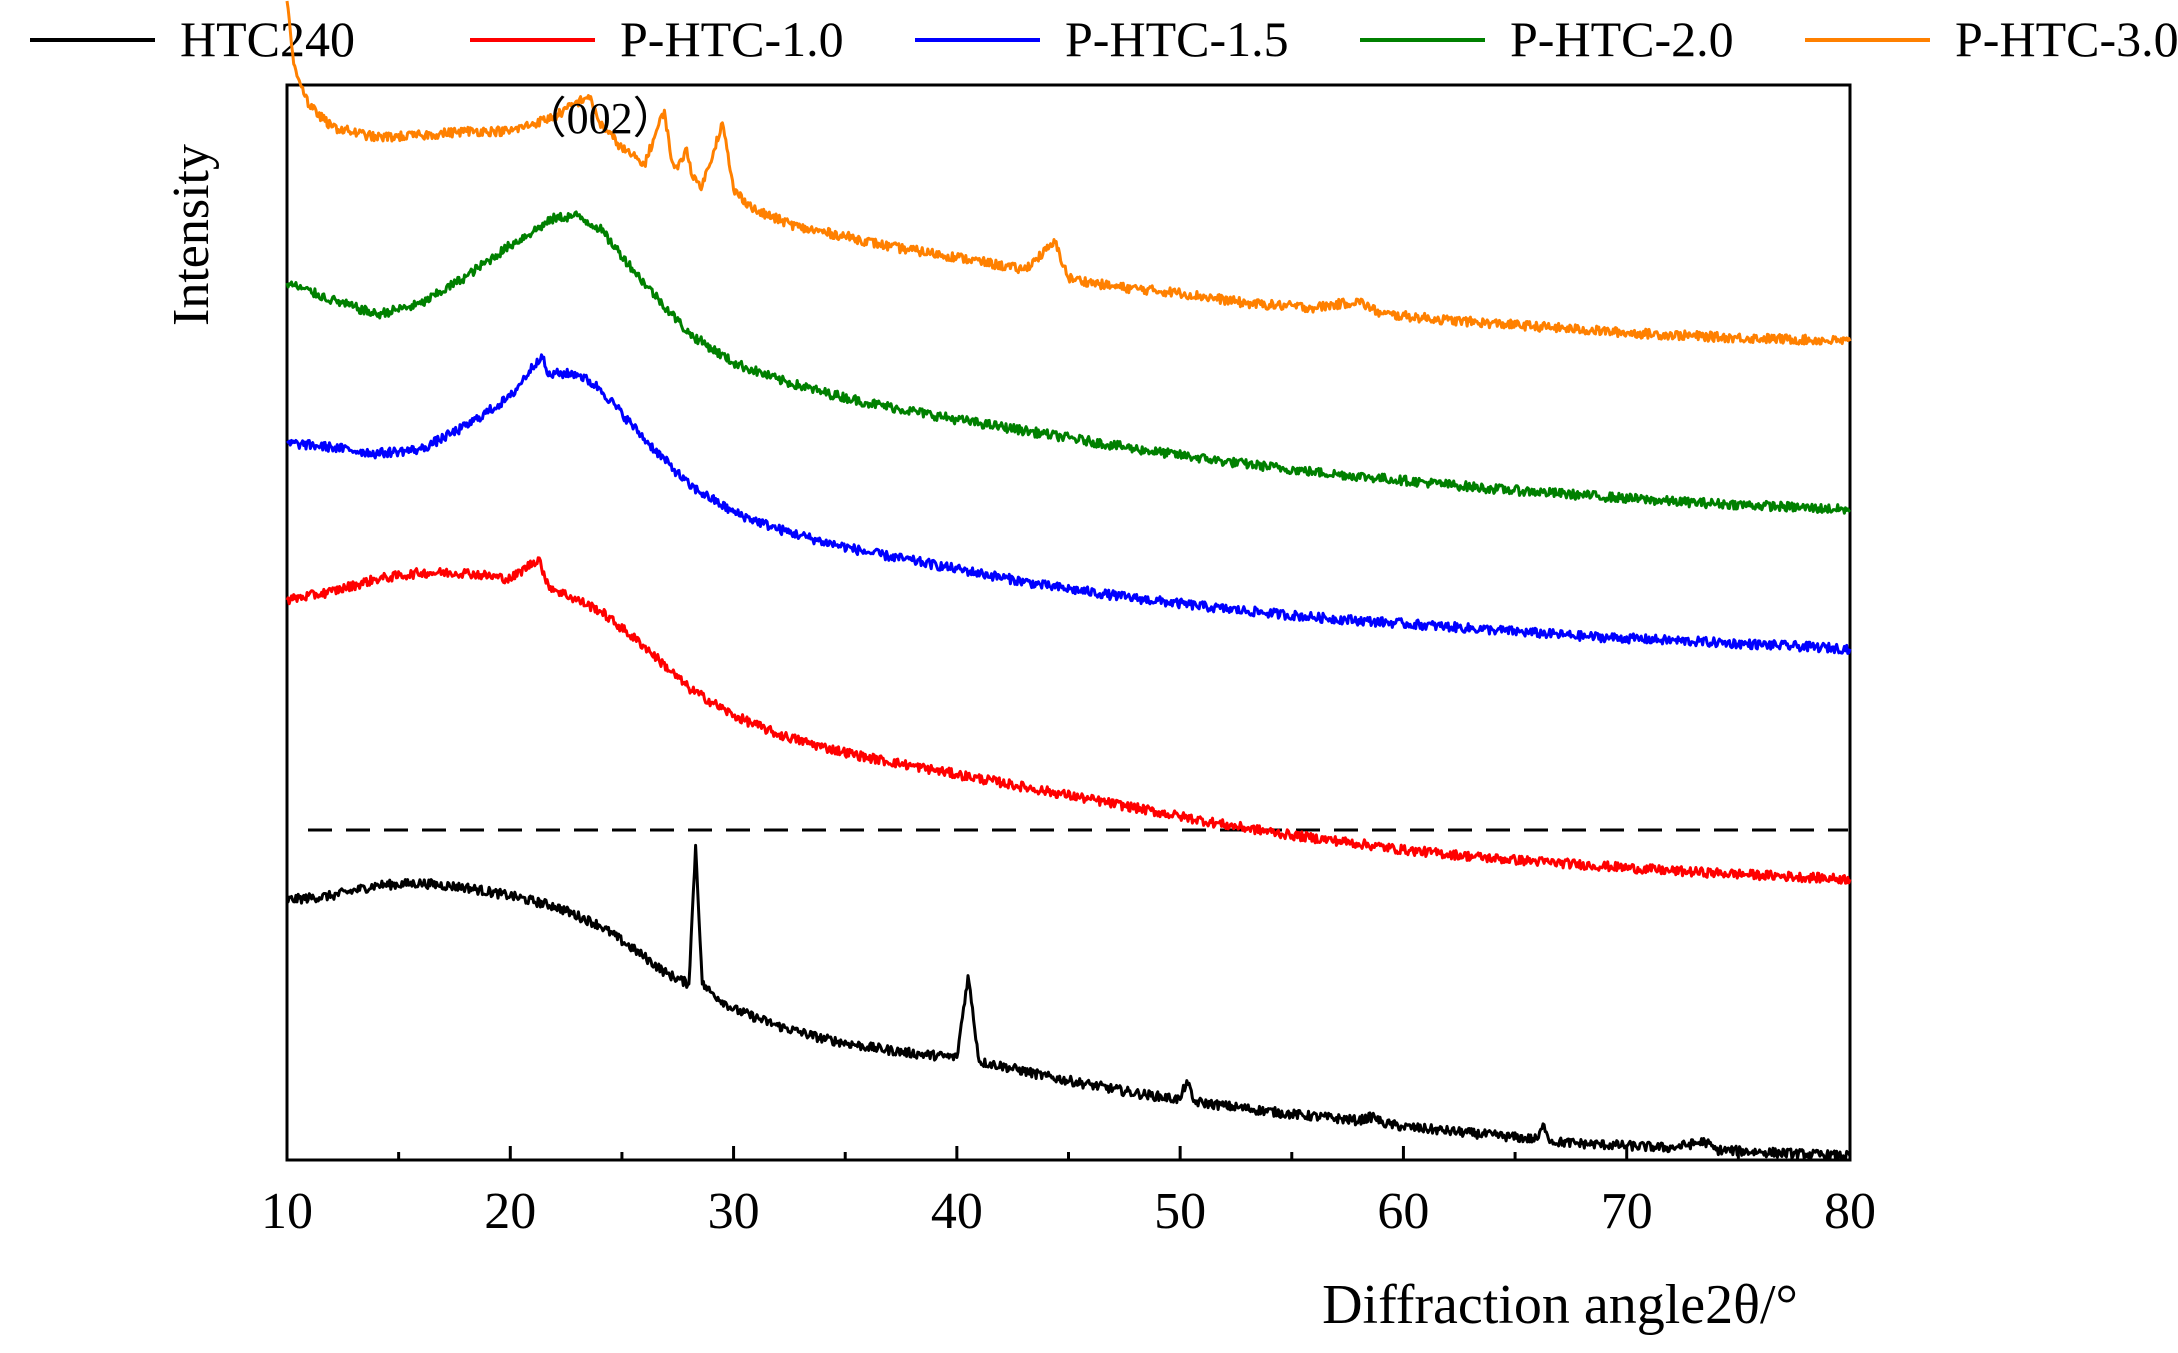  Describe the element at coordinates (1180, 1211) in the screenshot. I see `x-tick-label-50: 50` at that location.